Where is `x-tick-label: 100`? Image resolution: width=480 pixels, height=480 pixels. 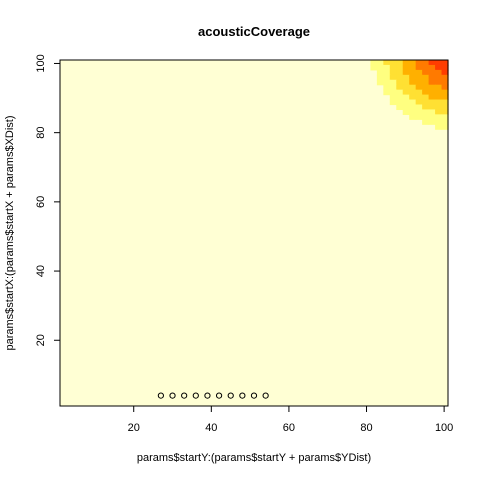 x-tick-label: 100 is located at coordinates (444, 428).